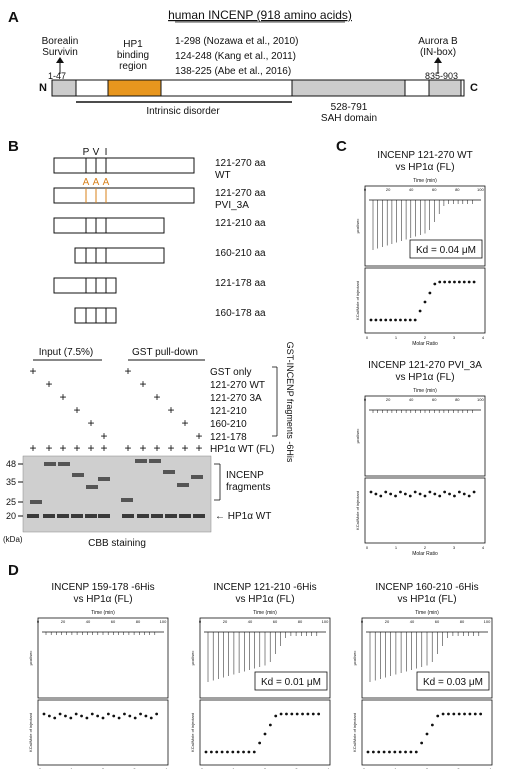 The height and width of the screenshot is (769, 520). What do you see at coordinates (60, 41) in the screenshot?
I see `borealin-label: Borealin` at bounding box center [60, 41].